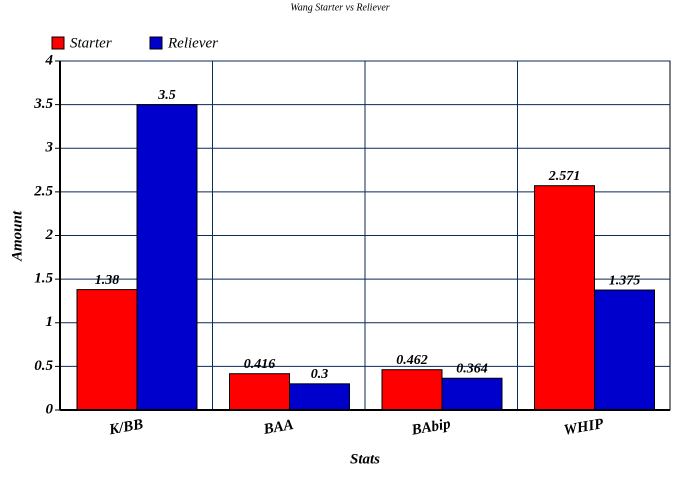  What do you see at coordinates (412, 360) in the screenshot?
I see `data-label: 0.462` at bounding box center [412, 360].